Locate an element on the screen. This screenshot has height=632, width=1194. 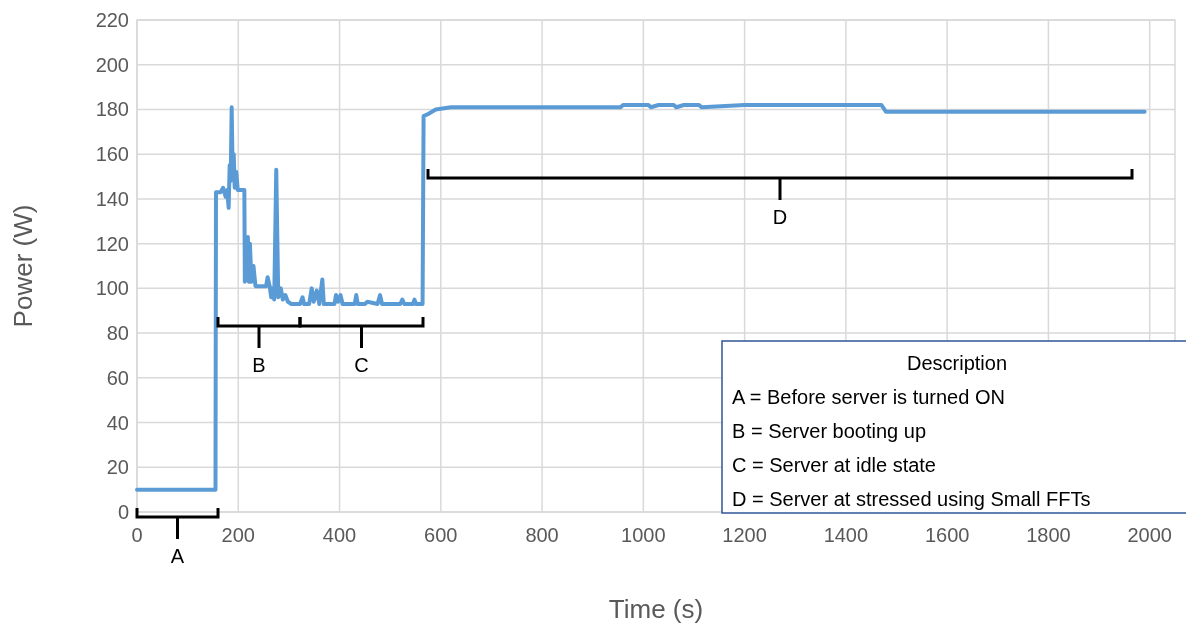
y-tick-label: 220 is located at coordinates (112, 20).